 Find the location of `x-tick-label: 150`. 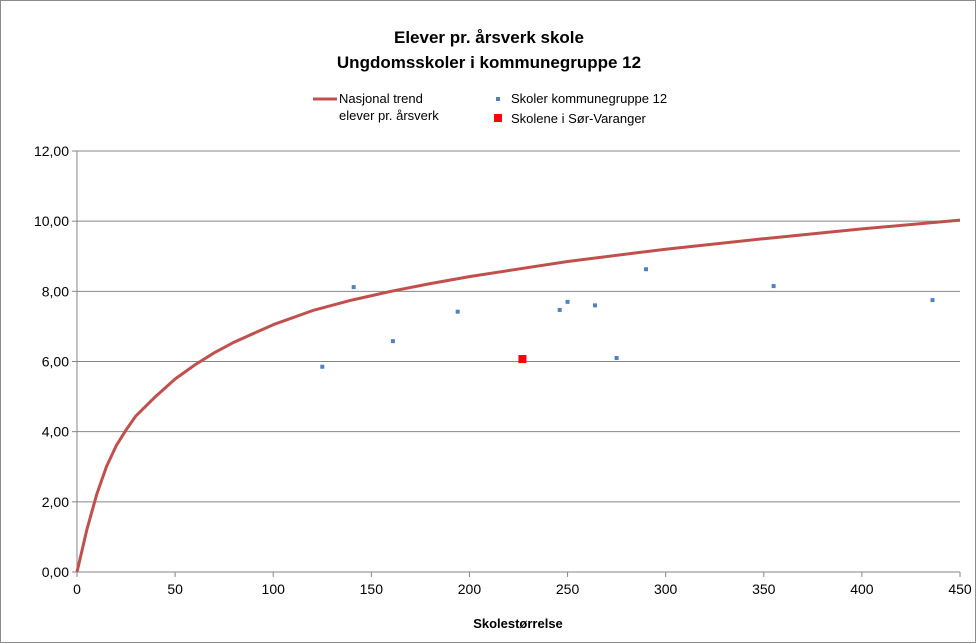

x-tick-label: 150 is located at coordinates (372, 589).